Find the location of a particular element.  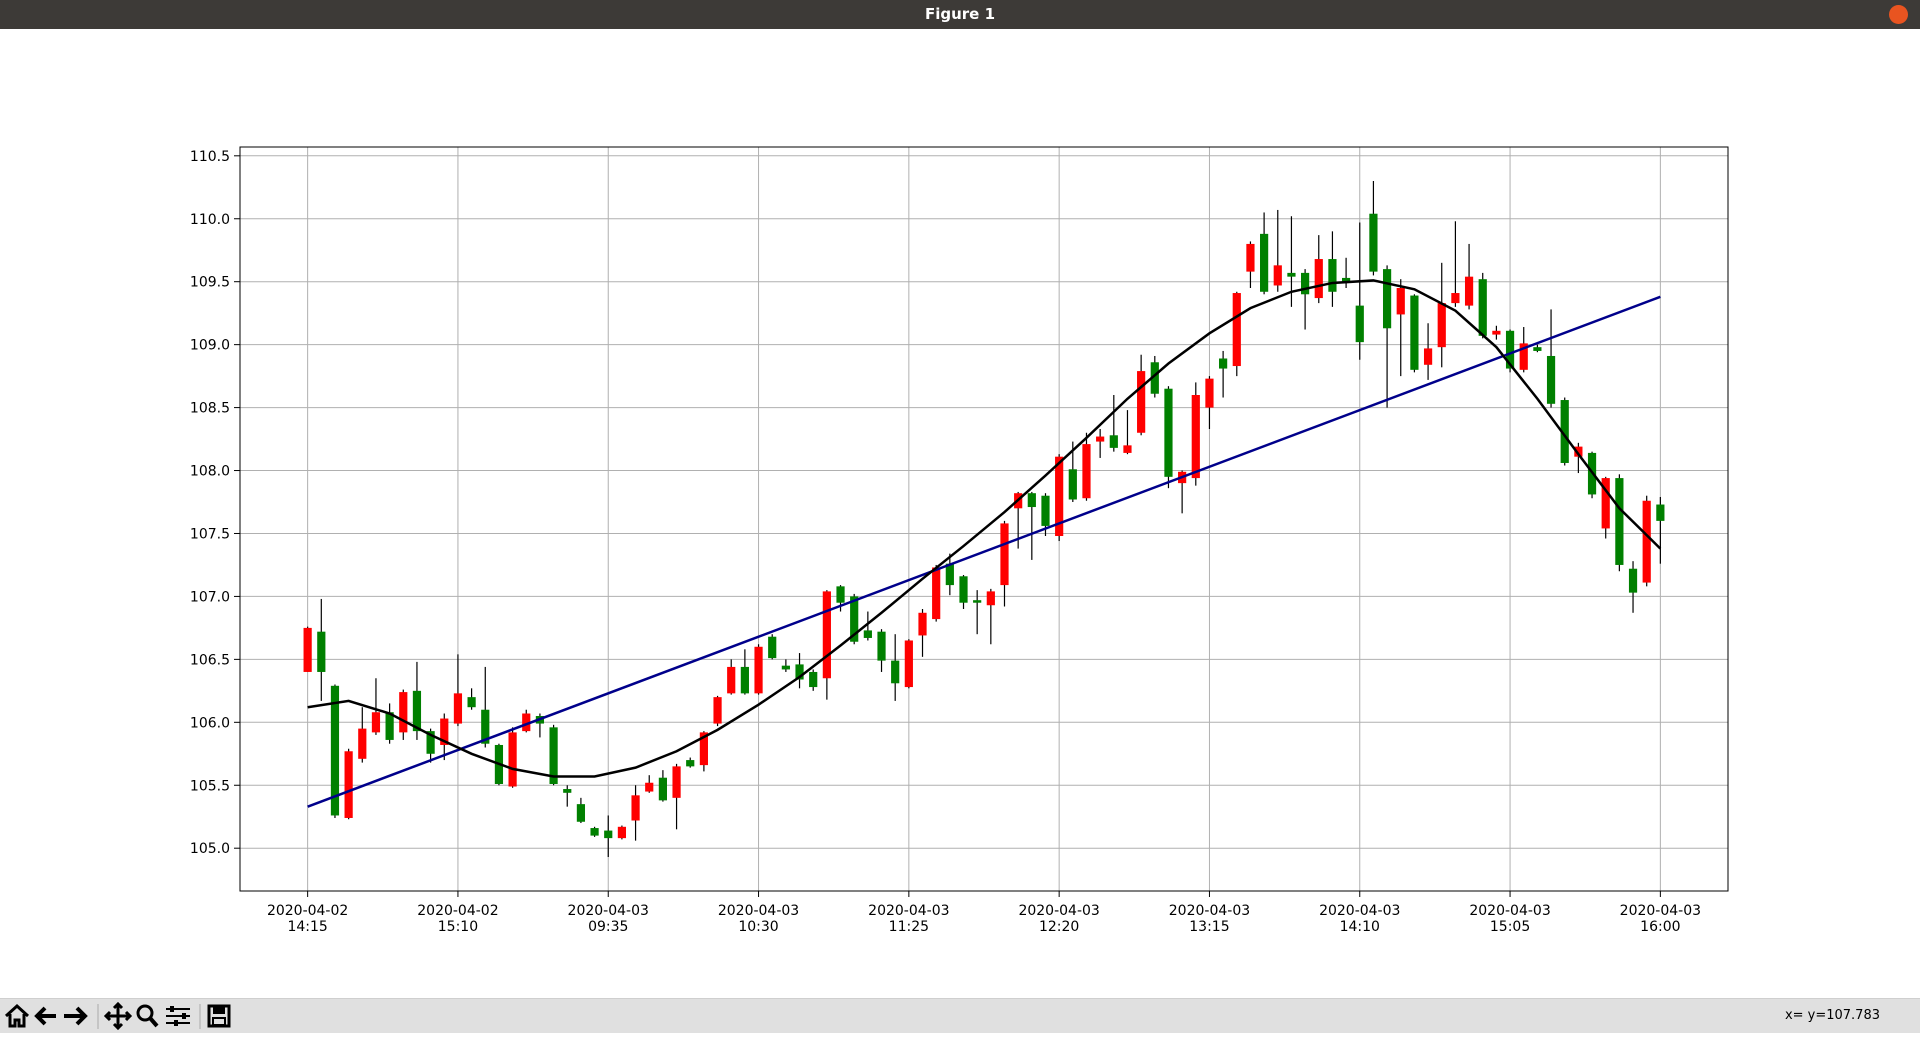

x-tick-label: 2020-04-03 11:25 is located at coordinates (908, 919).